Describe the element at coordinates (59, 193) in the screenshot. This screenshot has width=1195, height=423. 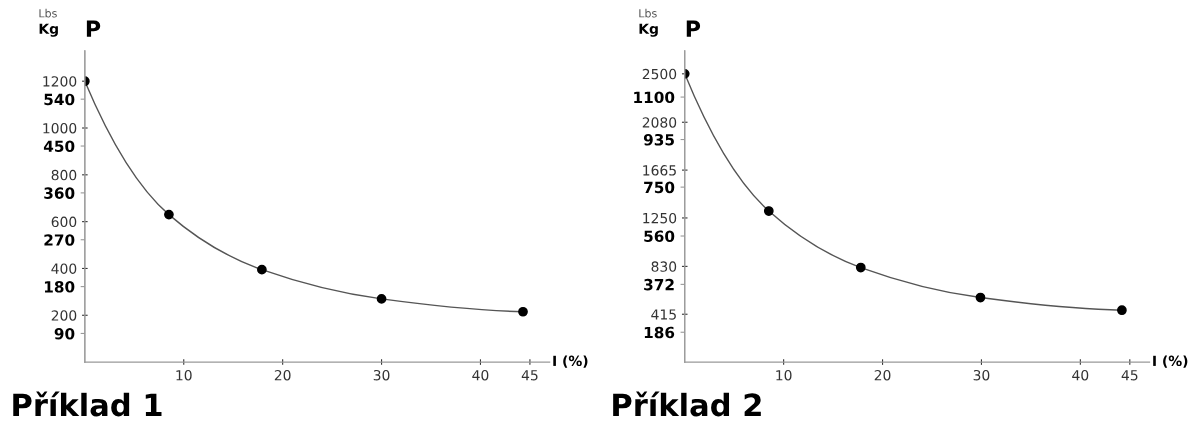
I see `y2-tick-label: 360` at that location.